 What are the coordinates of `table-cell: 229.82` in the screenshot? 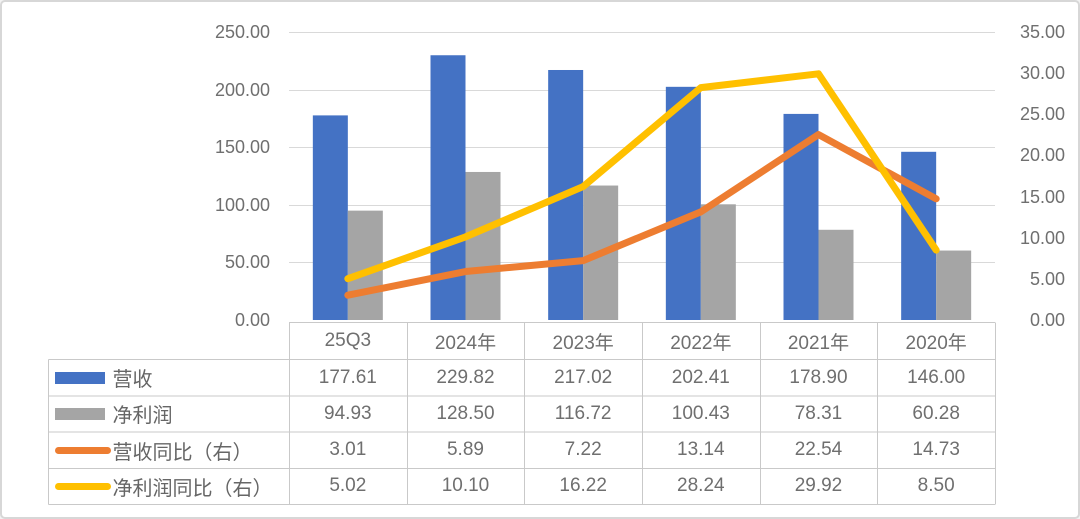 It's located at (465, 377).